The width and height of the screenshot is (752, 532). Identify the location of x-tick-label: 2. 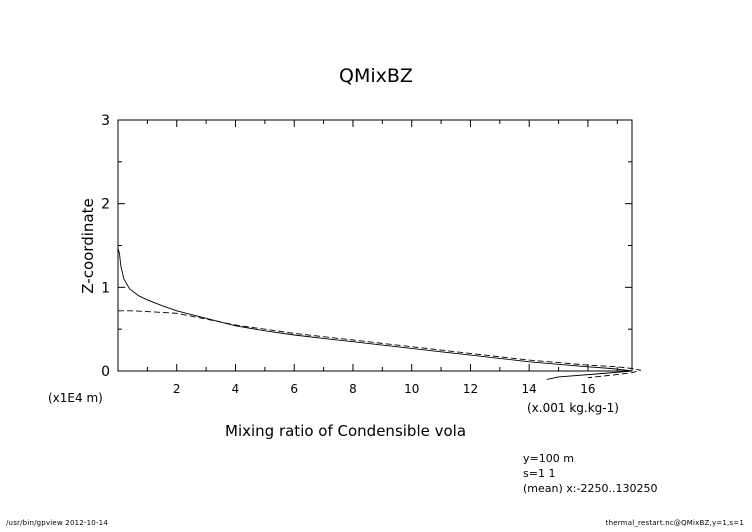
(177, 389).